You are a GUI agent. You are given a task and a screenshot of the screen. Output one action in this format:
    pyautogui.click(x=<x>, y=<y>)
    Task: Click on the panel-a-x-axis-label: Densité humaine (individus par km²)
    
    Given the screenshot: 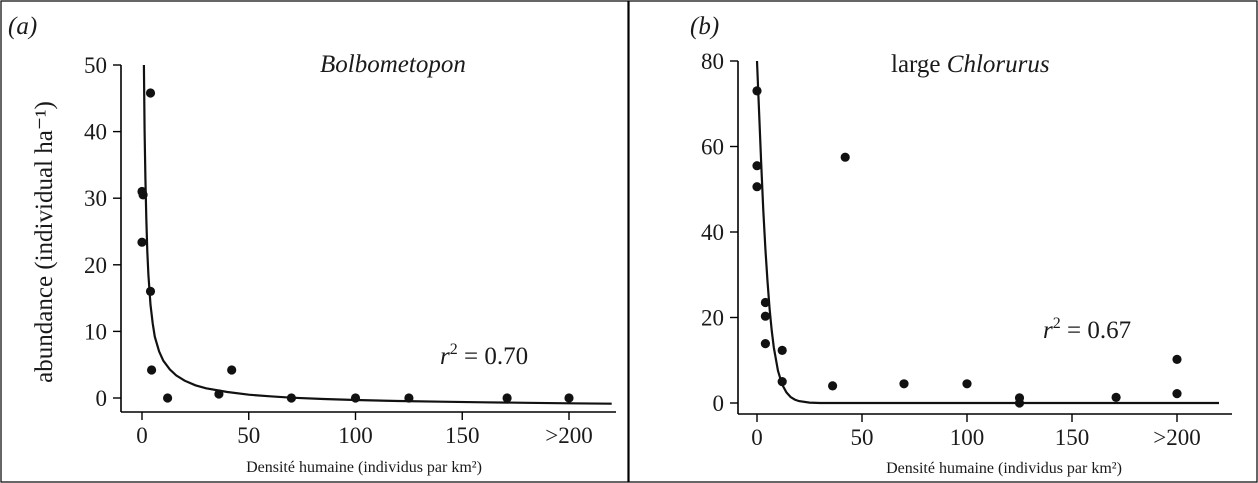 What is the action you would take?
    pyautogui.click(x=364, y=467)
    